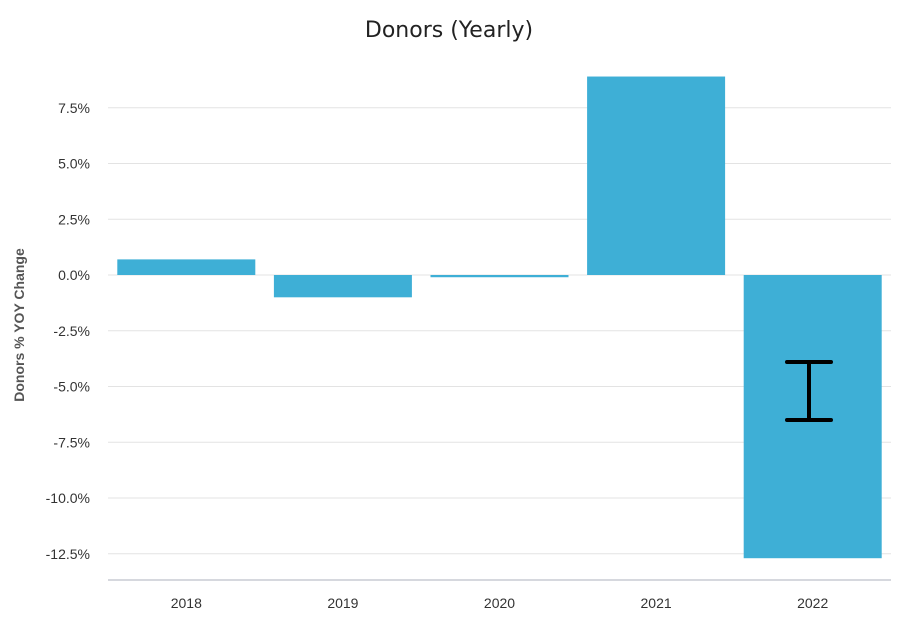 This screenshot has height=630, width=902. I want to click on y-tick-label: 5.0%, so click(74, 164).